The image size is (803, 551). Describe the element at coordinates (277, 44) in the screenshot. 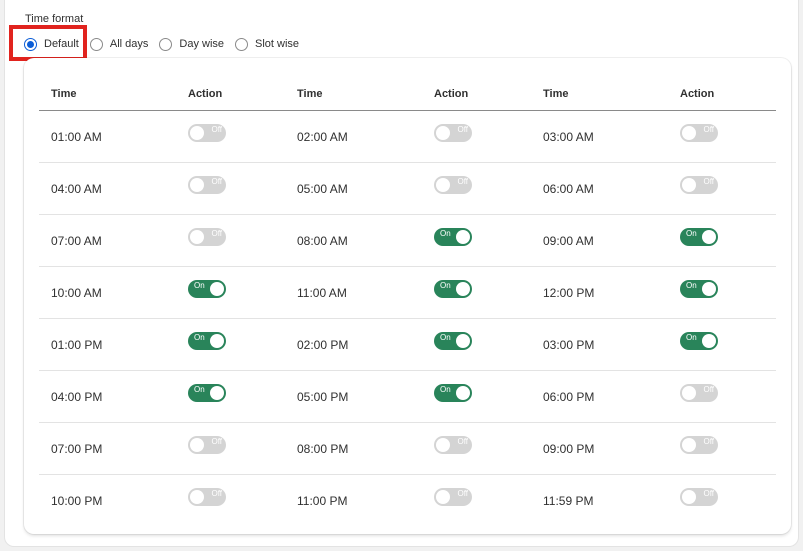

I see `radio-slot-wise-label: Slot wise` at that location.